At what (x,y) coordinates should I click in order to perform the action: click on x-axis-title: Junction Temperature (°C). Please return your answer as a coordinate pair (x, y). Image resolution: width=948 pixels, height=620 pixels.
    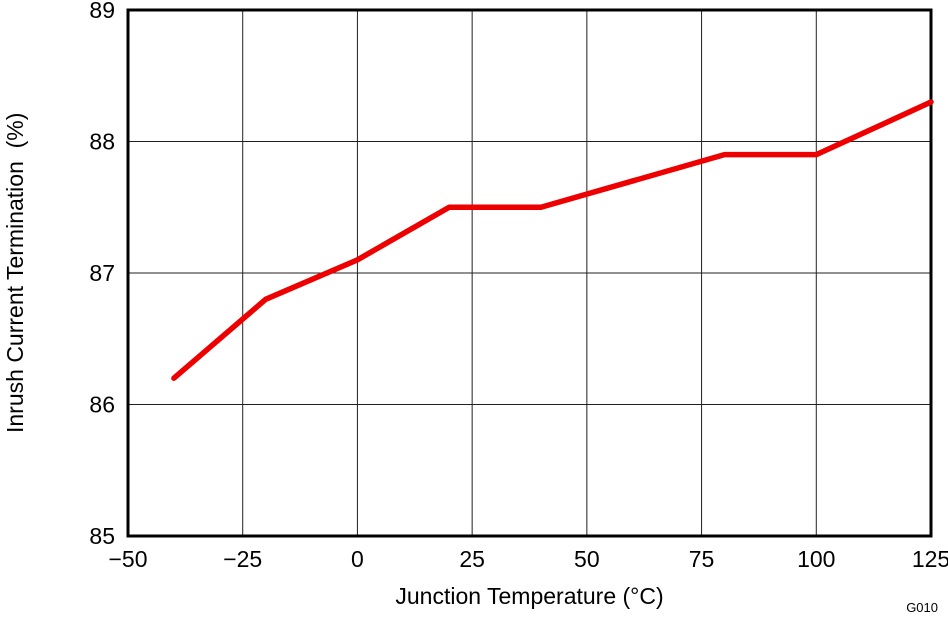
    Looking at the image, I should click on (529, 596).